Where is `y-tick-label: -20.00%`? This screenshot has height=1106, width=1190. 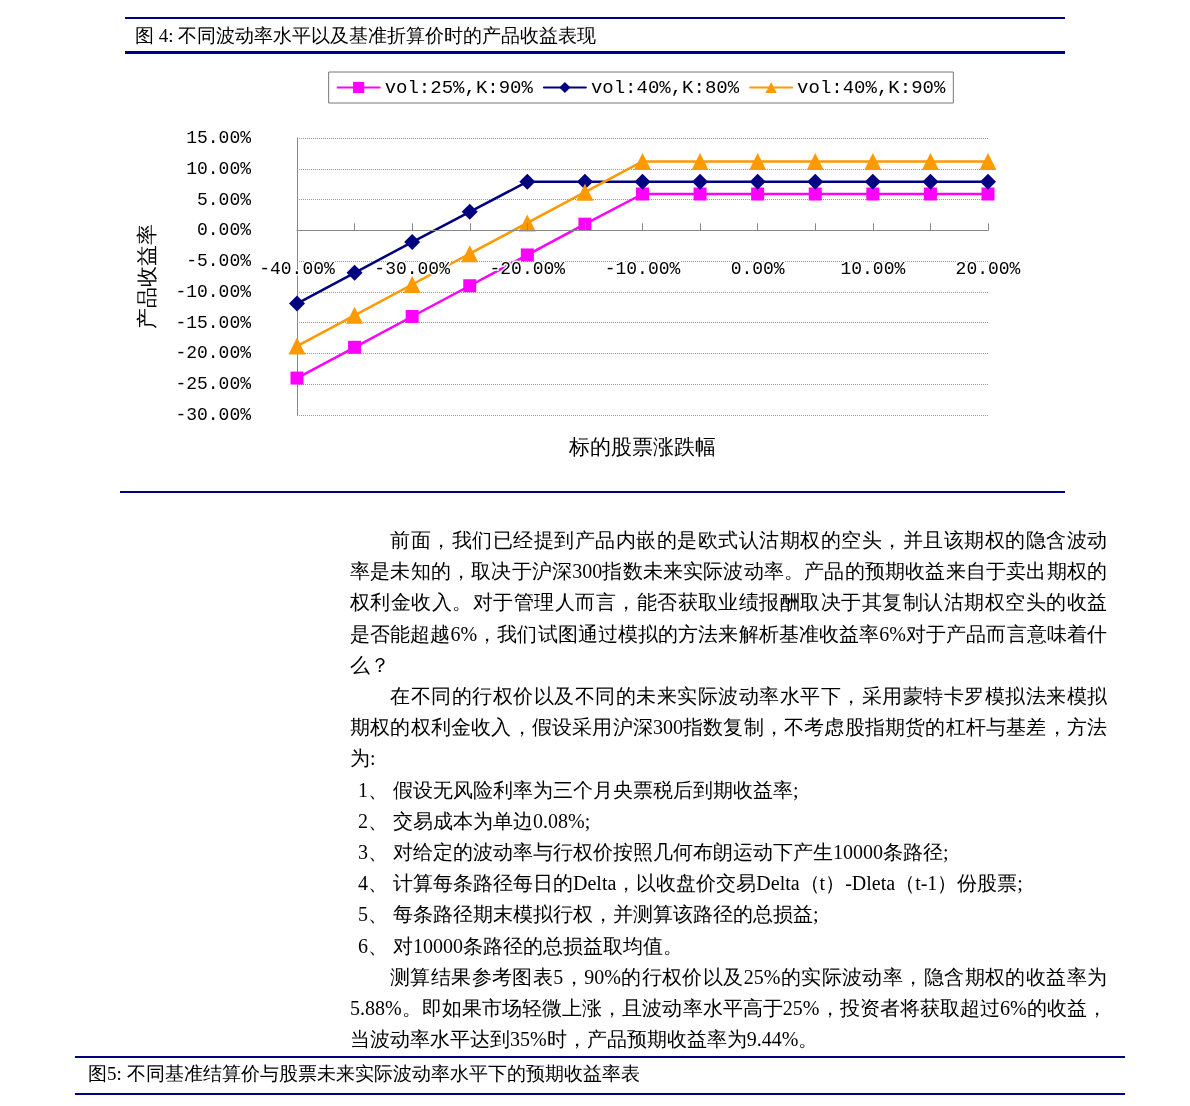
y-tick-label: -20.00% is located at coordinates (213, 353).